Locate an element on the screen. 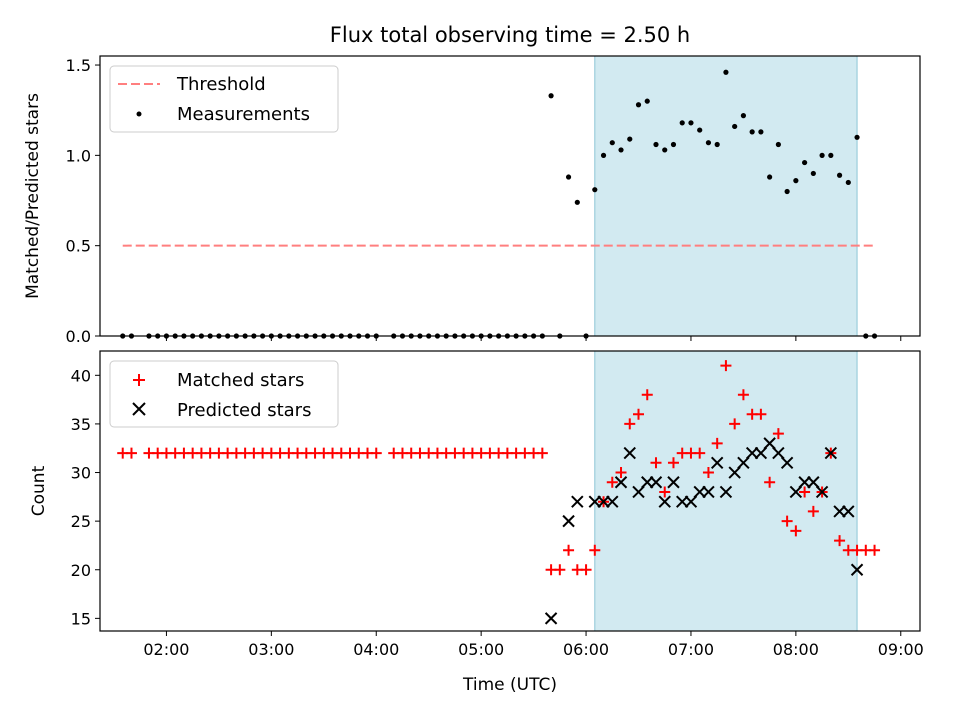 The image size is (960, 720). ratio-y-tick-label: 1.5 is located at coordinates (78, 65).